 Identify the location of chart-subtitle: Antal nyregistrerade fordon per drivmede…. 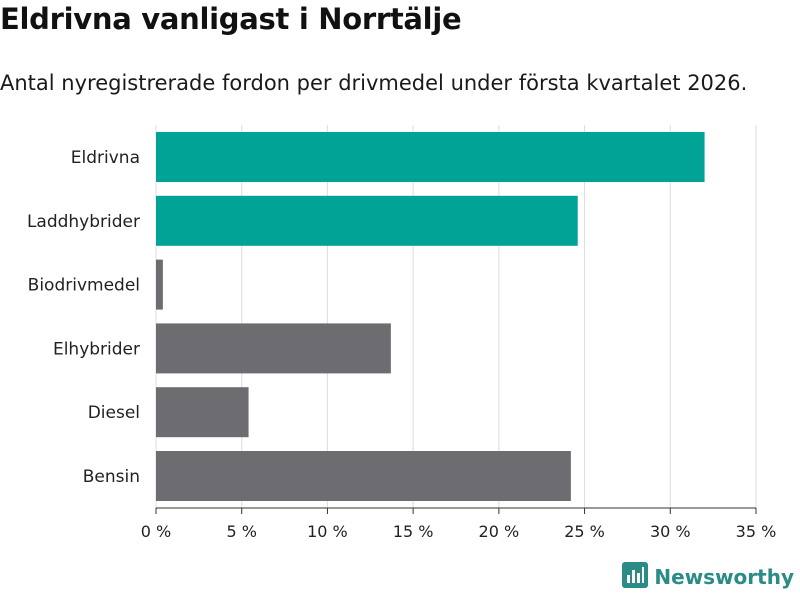
(374, 83).